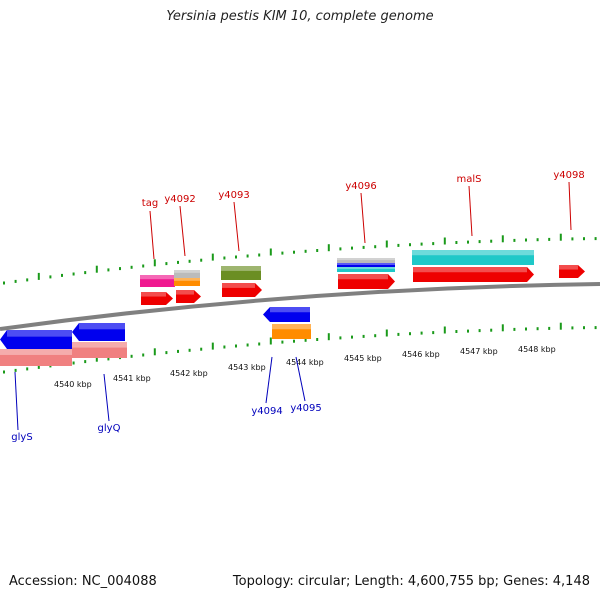 The width and height of the screenshot is (600, 600). I want to click on feature-glyQ-cds, so click(98, 332).